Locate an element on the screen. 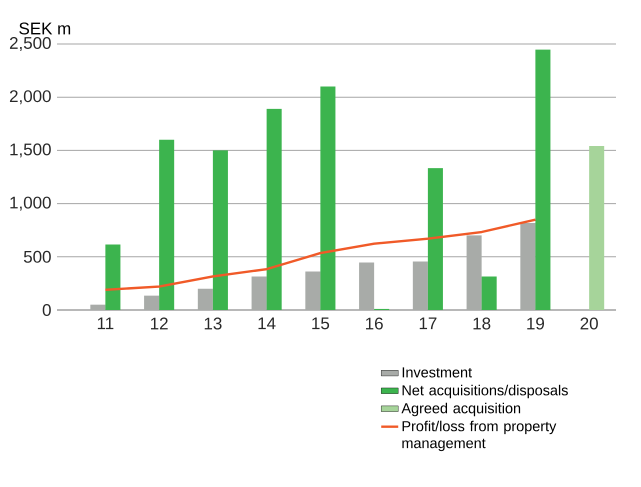 This screenshot has width=641, height=487. x-tick-label: 16 is located at coordinates (374, 324).